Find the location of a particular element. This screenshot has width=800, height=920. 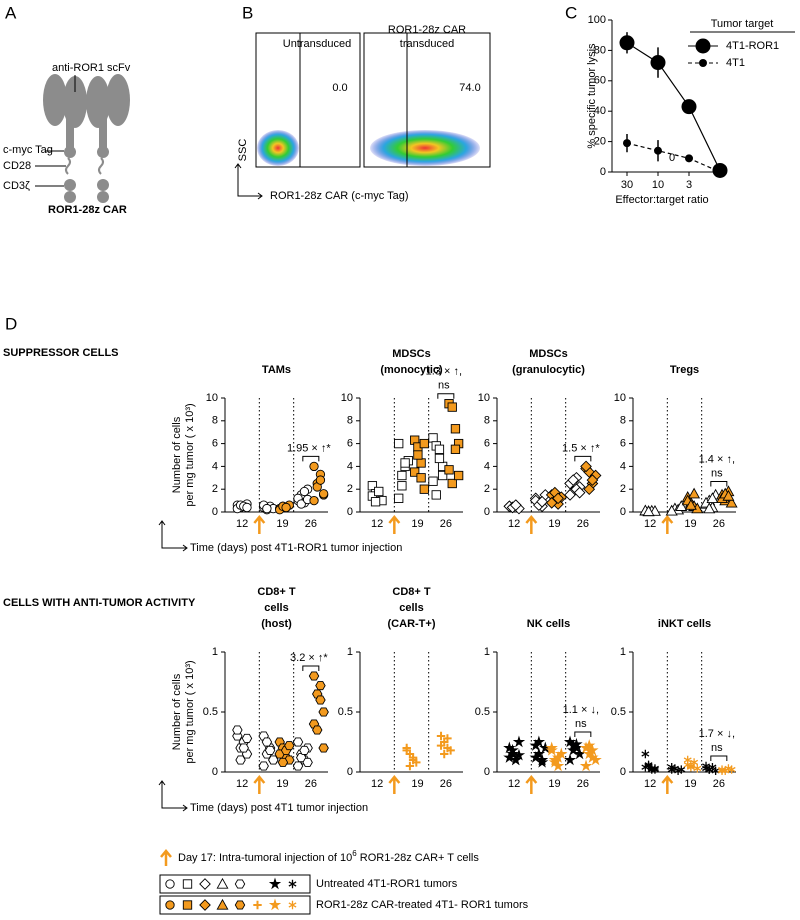

panel-title: (host) is located at coordinates (276, 624).